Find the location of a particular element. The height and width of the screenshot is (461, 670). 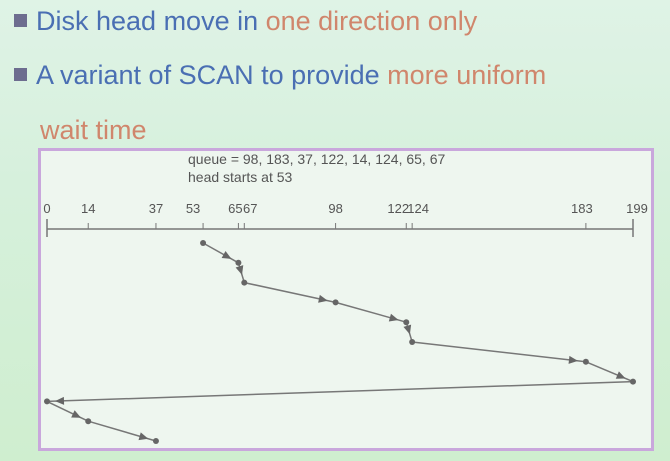

axis-tick-label: 183 is located at coordinates (582, 208).